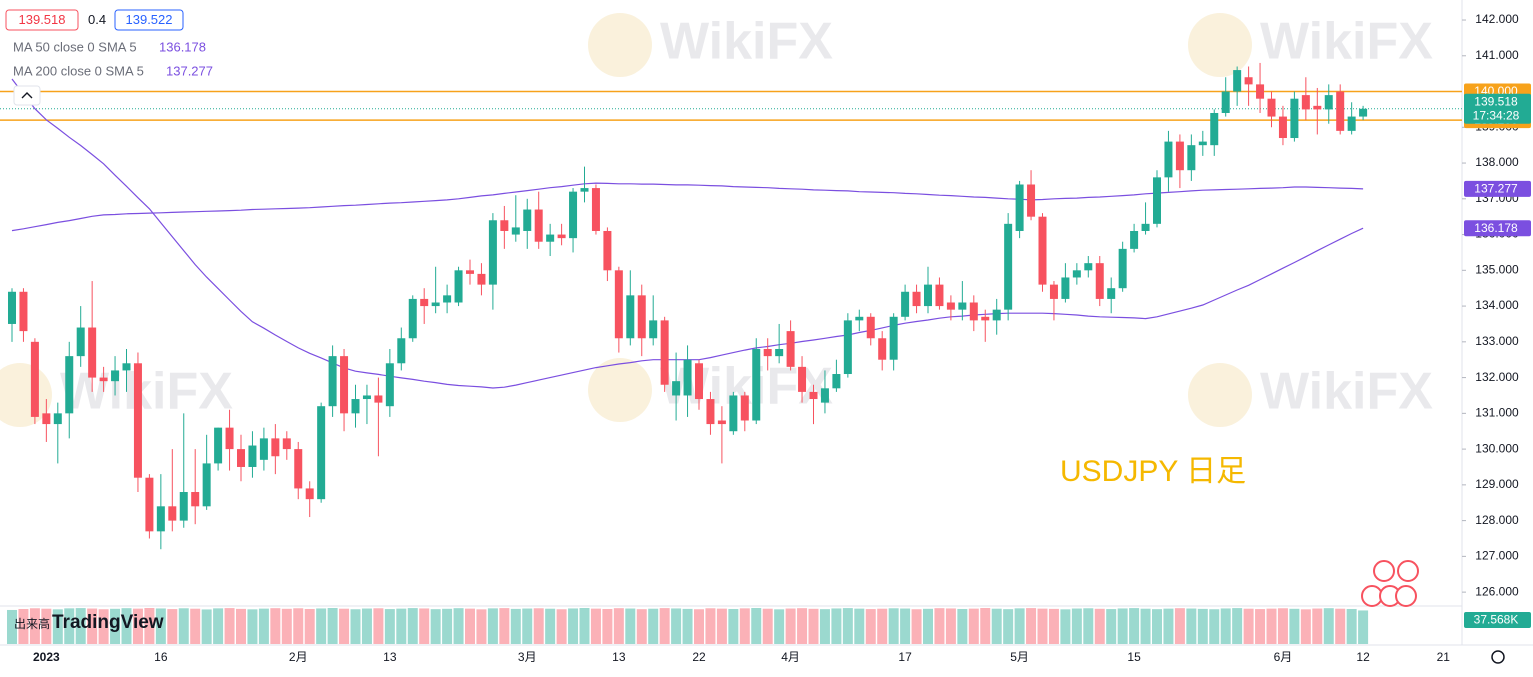 The image size is (1533, 677). What do you see at coordinates (1497, 228) in the screenshot?
I see `ma-tag-bg` at bounding box center [1497, 228].